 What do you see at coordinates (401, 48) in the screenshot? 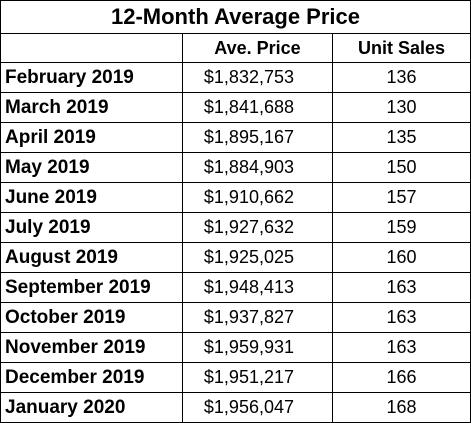
I see `unit-sales-header: Unit Sales` at bounding box center [401, 48].